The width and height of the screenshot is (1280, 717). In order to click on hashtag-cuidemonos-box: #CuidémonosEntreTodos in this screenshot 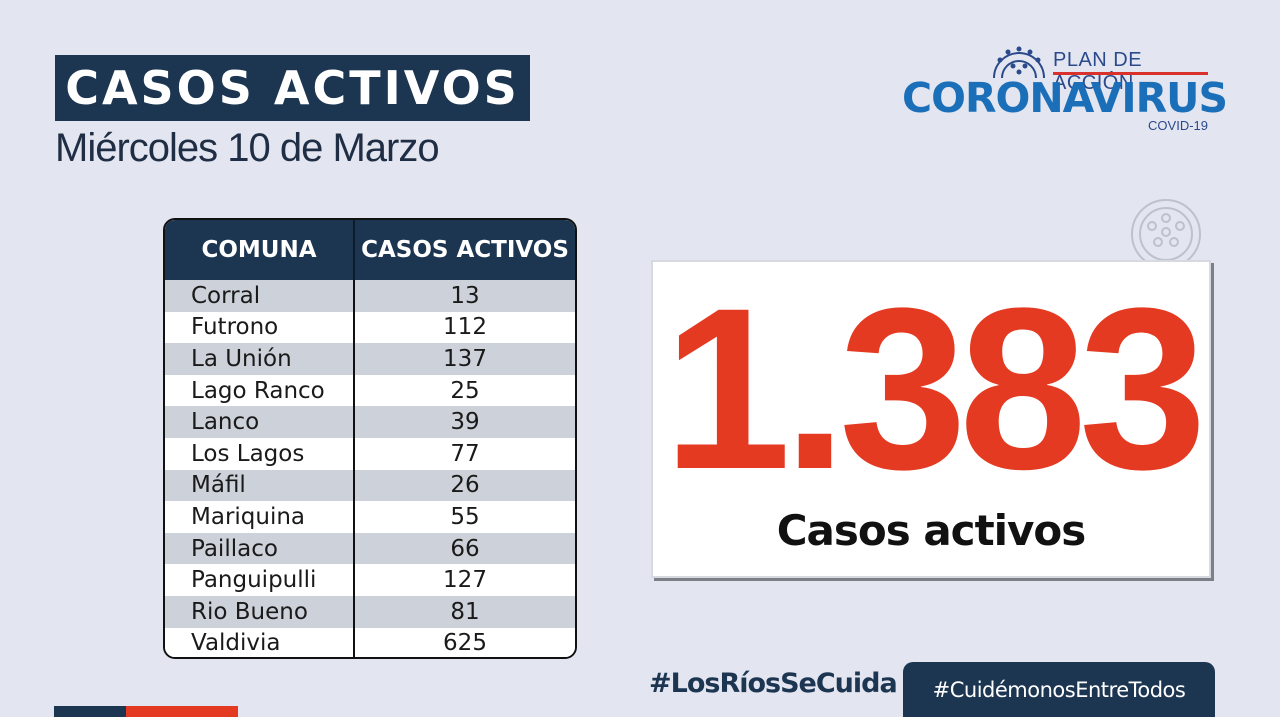, I will do `click(1059, 689)`.